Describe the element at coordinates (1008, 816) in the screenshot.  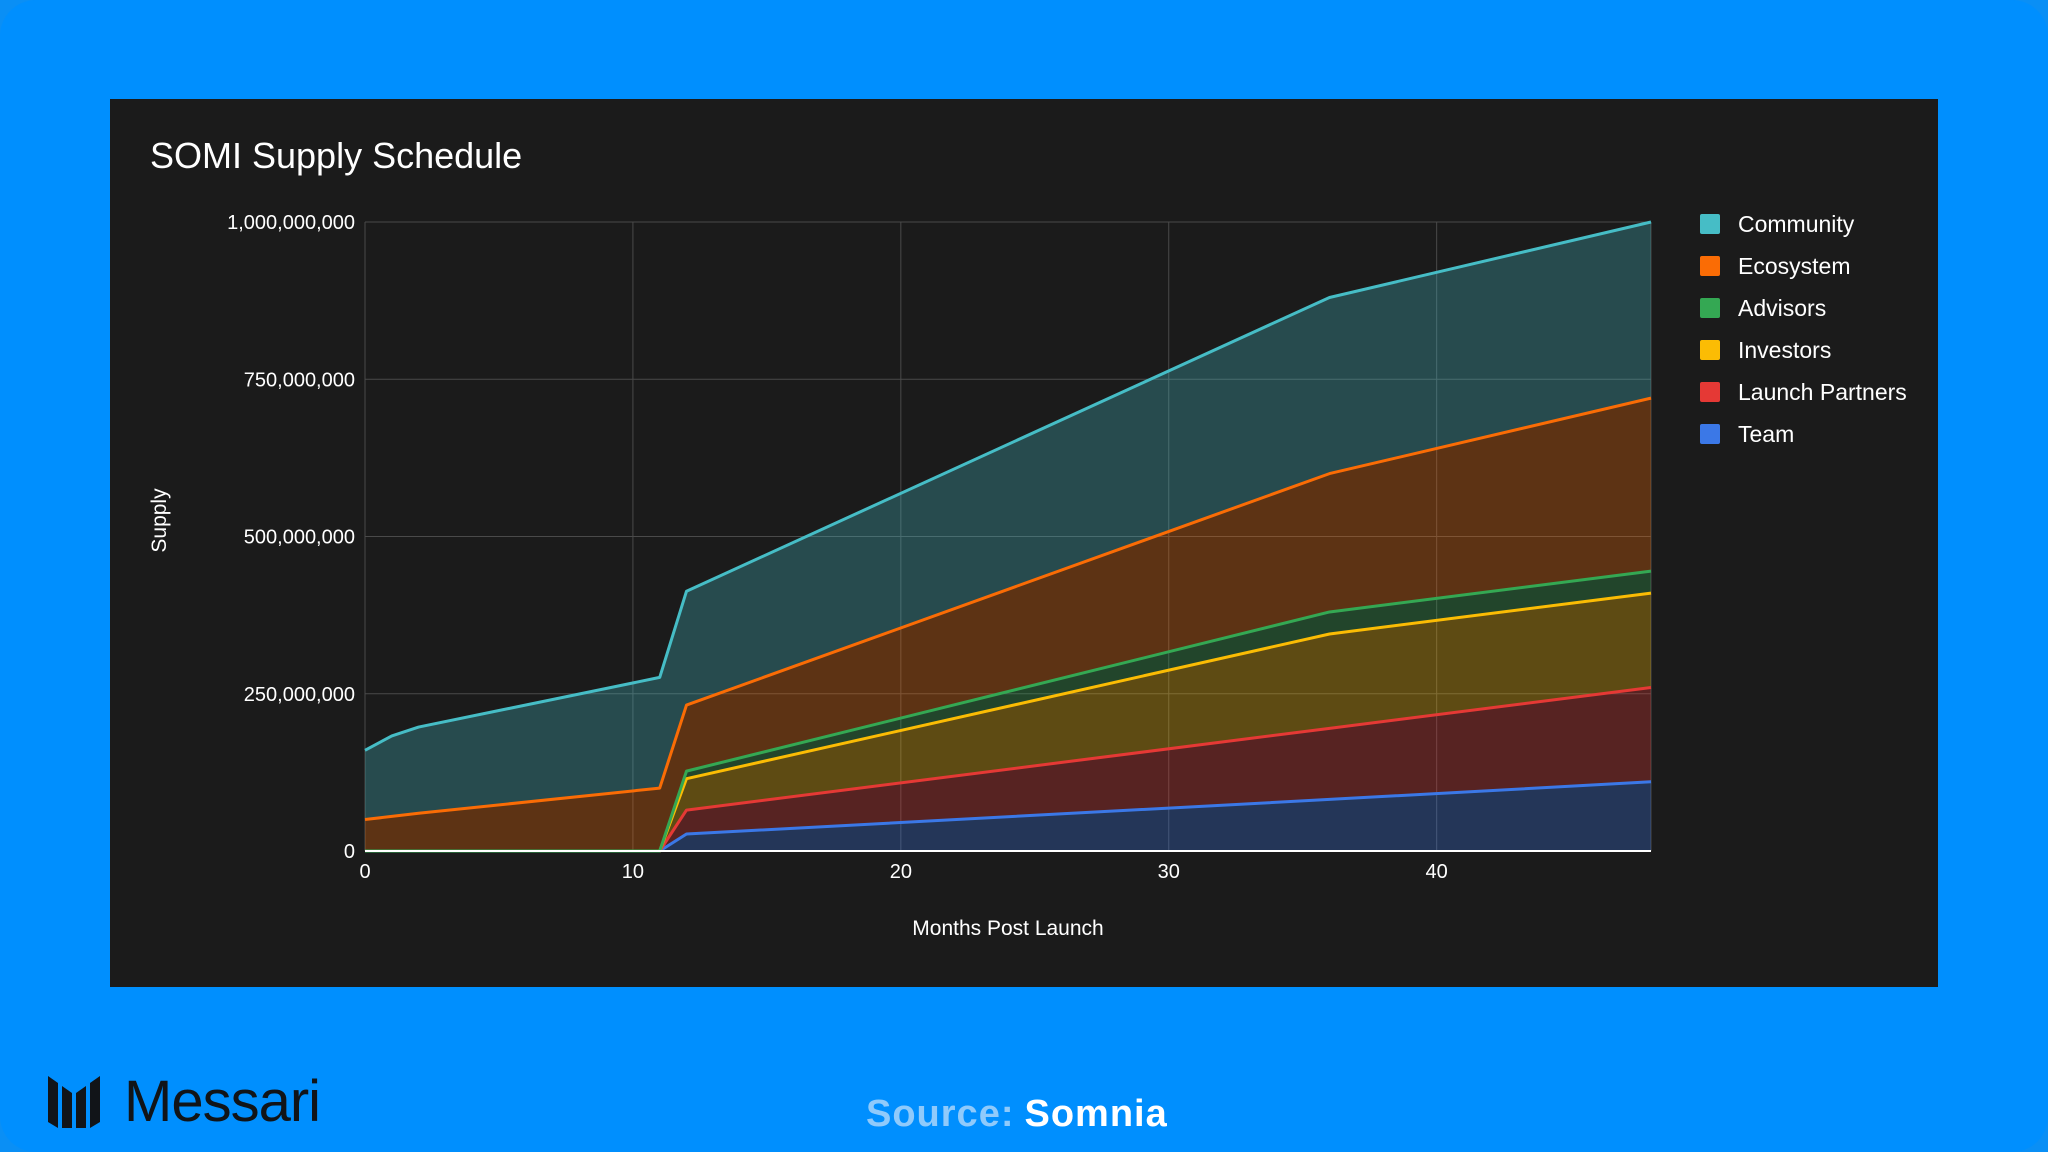
I see `area-team` at that location.